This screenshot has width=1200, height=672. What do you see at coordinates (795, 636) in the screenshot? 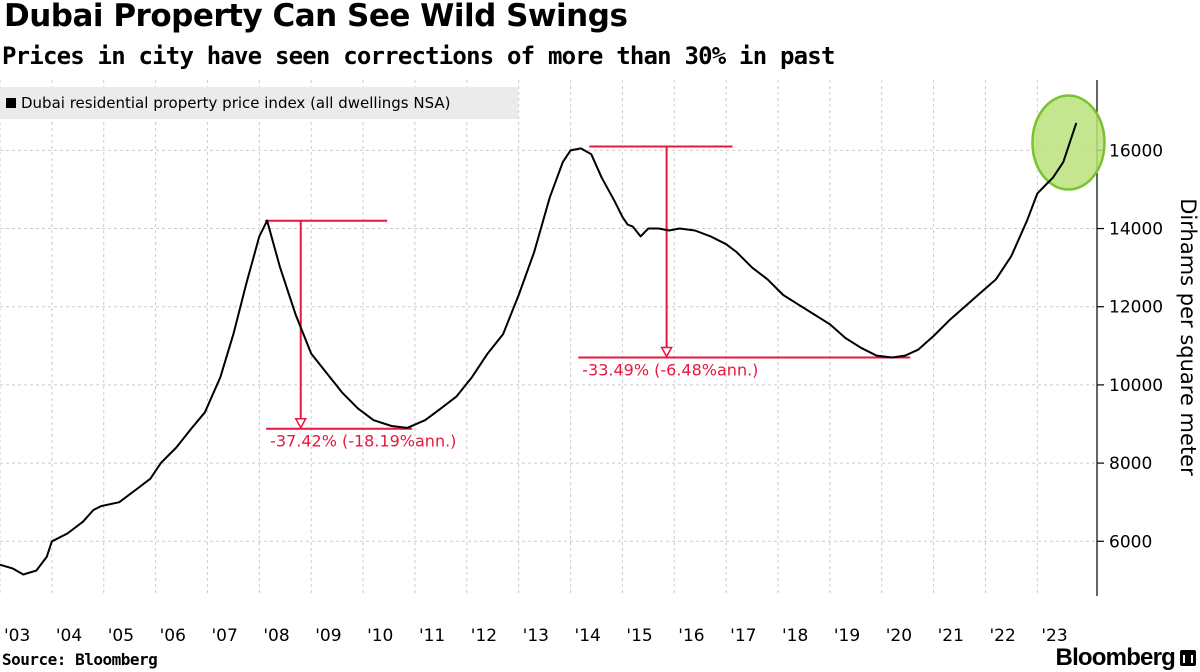
I see `x-tick-label: '18` at bounding box center [795, 636].